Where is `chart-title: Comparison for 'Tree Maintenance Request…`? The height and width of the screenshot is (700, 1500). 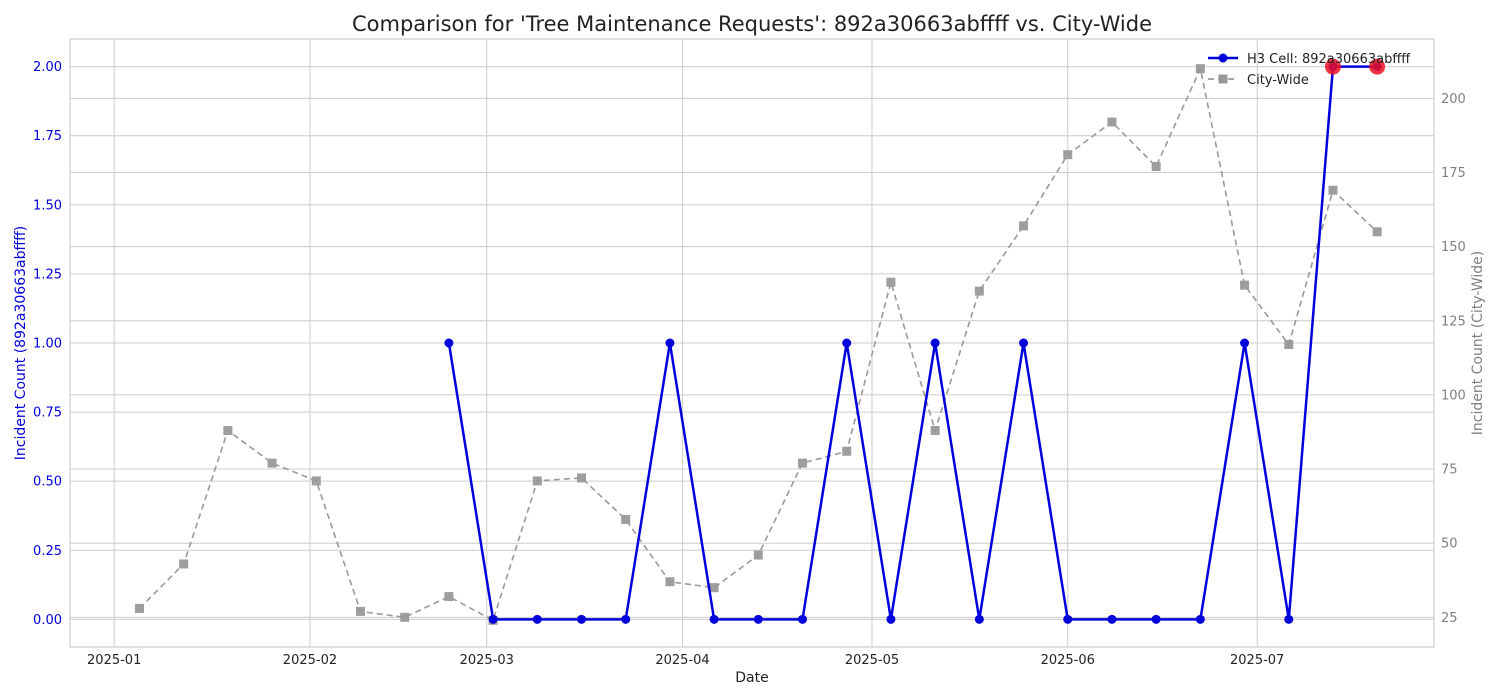 chart-title: Comparison for 'Tree Maintenance Request… is located at coordinates (752, 24).